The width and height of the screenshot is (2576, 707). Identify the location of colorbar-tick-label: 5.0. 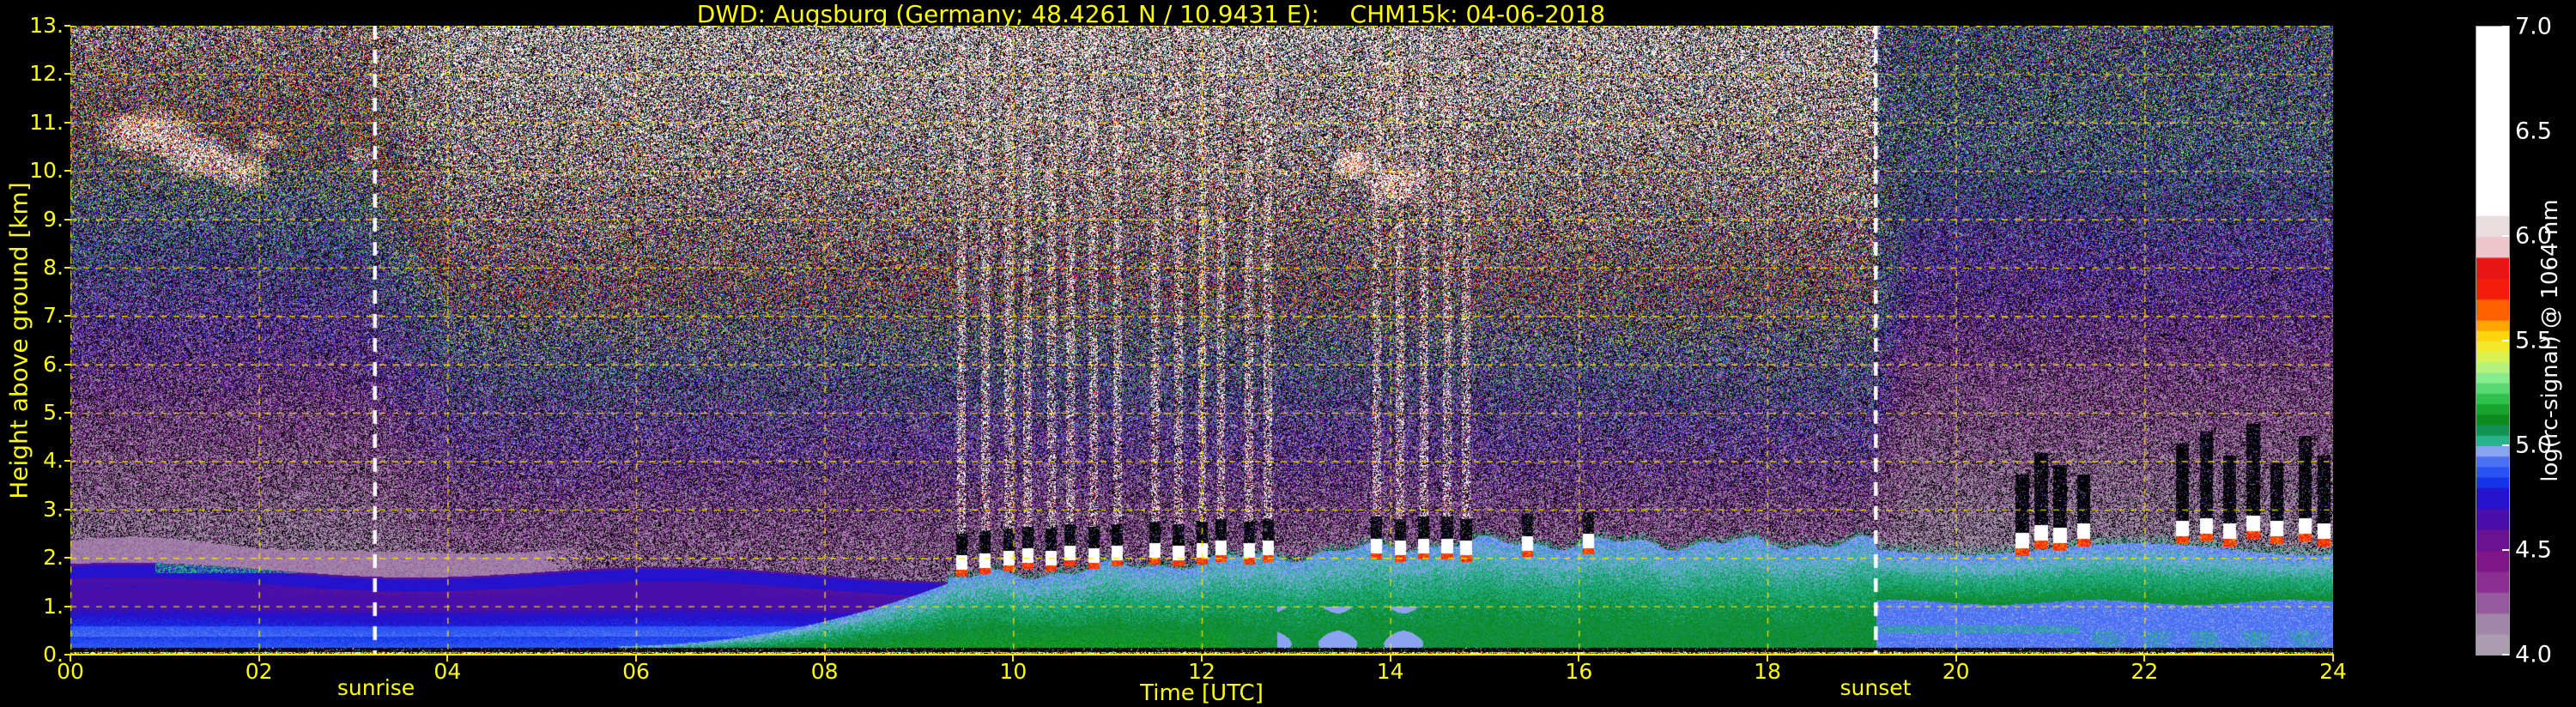
(2533, 446).